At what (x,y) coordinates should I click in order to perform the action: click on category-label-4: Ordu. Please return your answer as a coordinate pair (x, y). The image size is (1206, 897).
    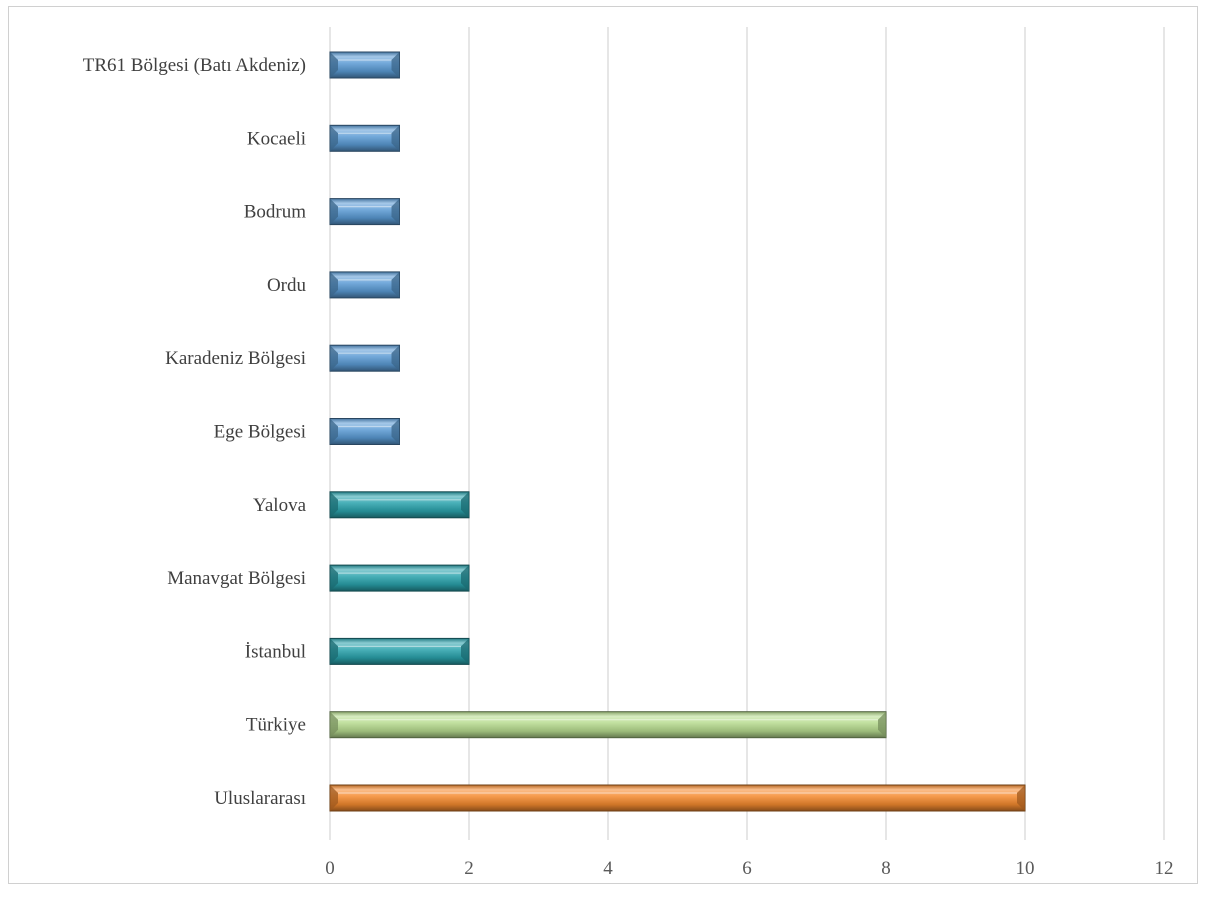
    Looking at the image, I should click on (287, 285).